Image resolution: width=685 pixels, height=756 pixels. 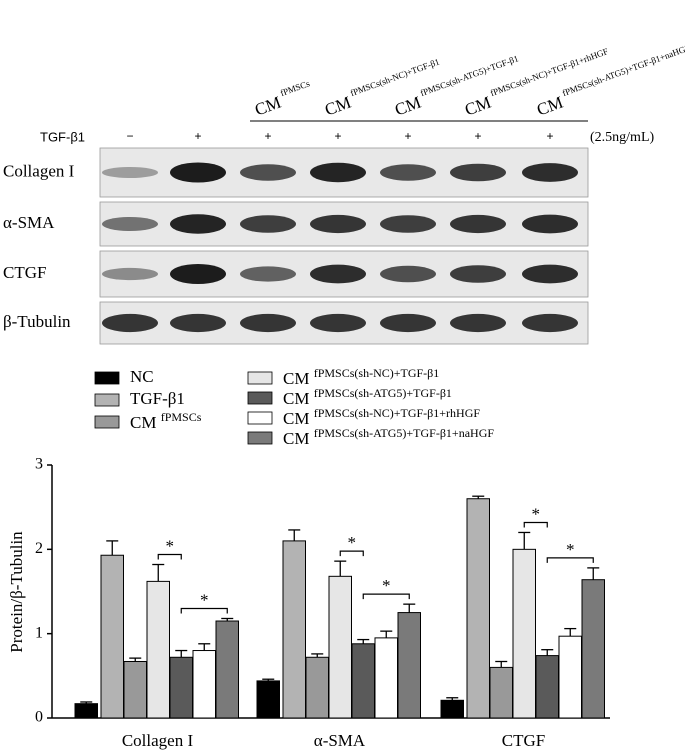 I want to click on treatment-sign: −, so click(x=129, y=136).